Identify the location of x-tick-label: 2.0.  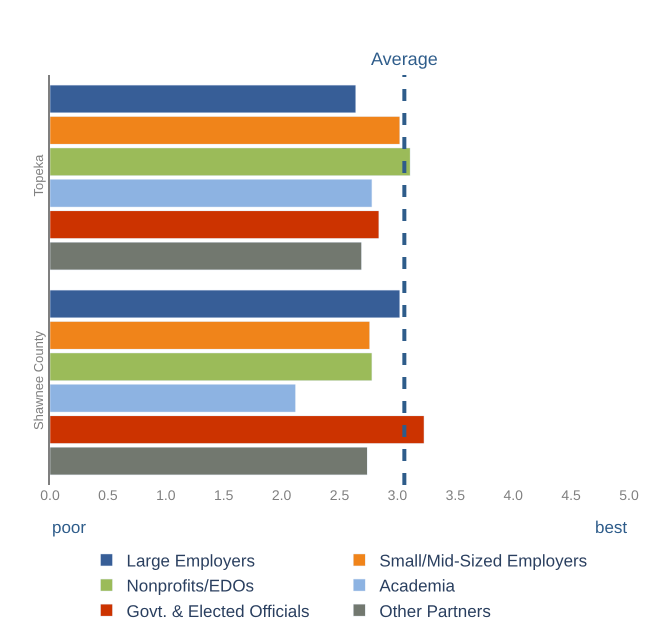
(282, 495).